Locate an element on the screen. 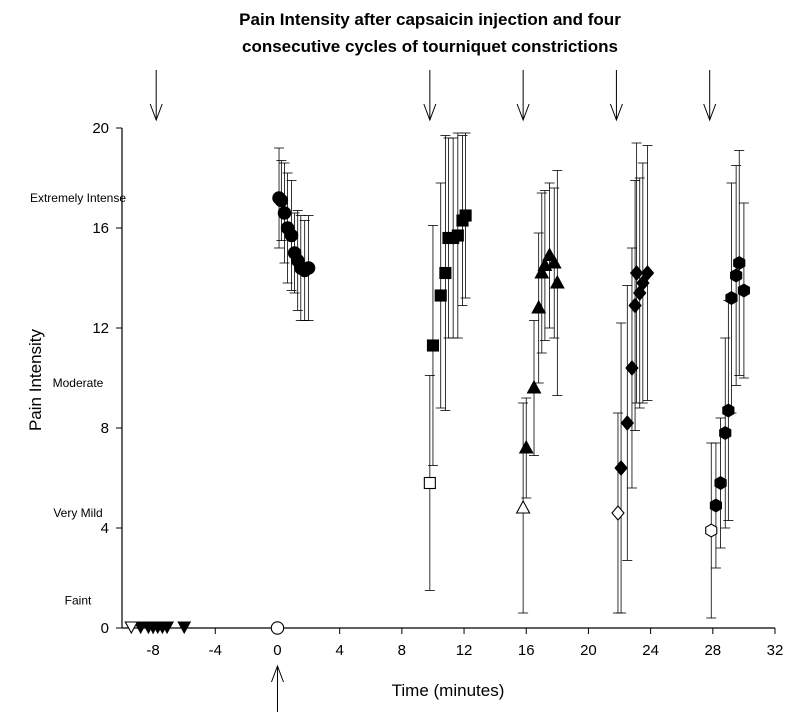 The height and width of the screenshot is (713, 789). y-tick-label: 16 is located at coordinates (100, 228).